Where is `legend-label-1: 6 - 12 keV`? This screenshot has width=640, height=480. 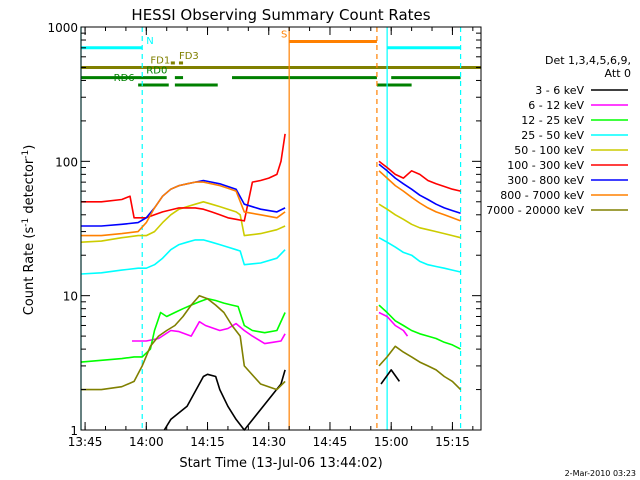
legend-label-1: 6 - 12 keV is located at coordinates (556, 105).